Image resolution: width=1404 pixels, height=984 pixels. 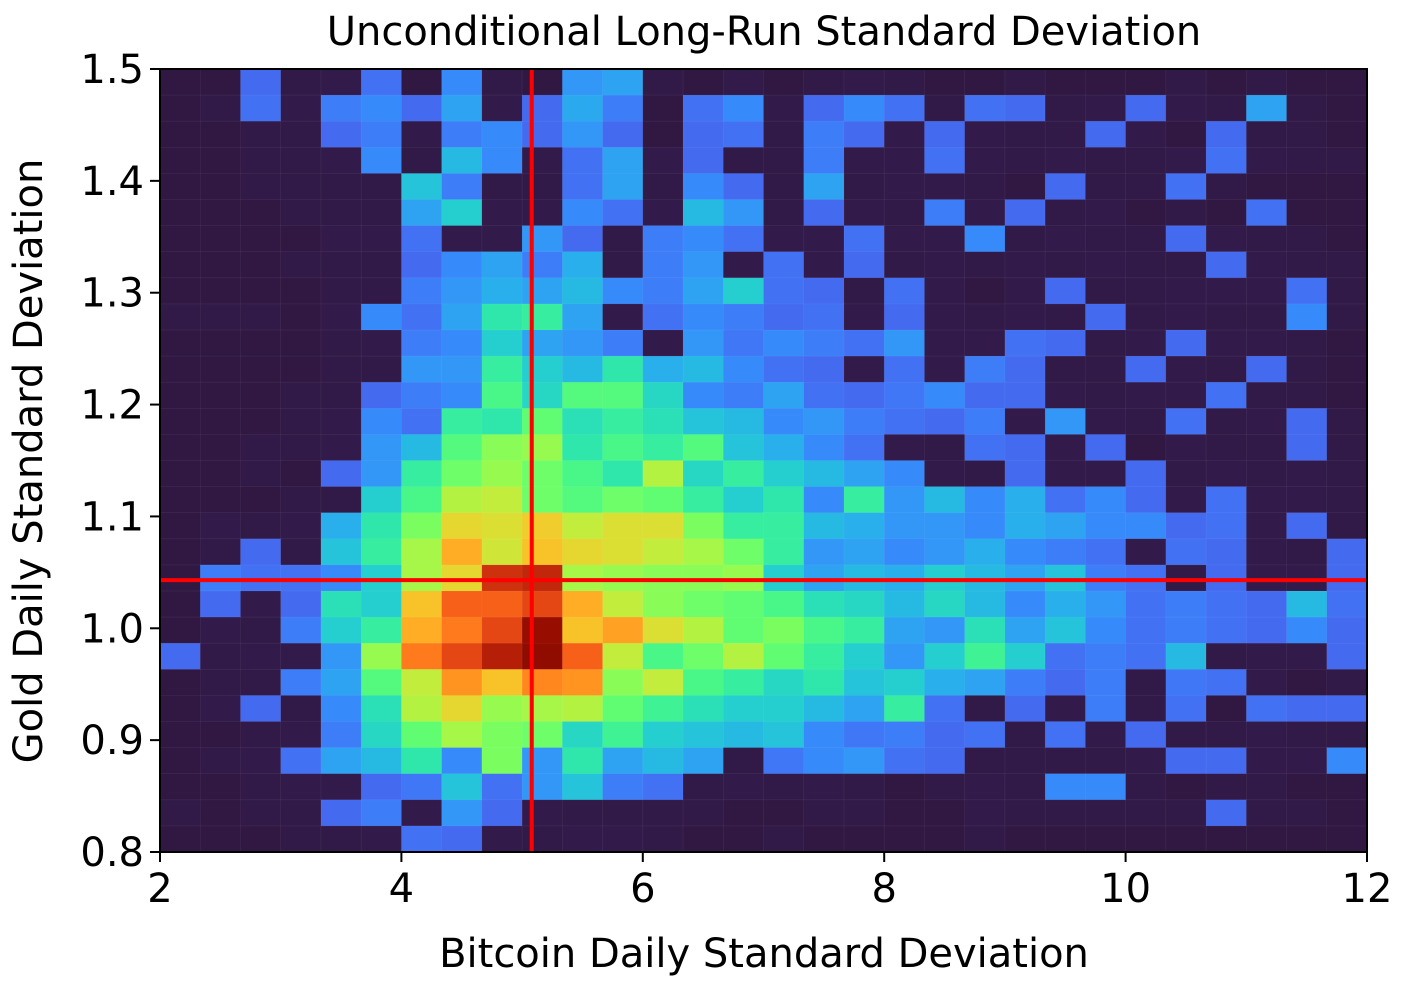 What do you see at coordinates (642, 889) in the screenshot?
I see `x-tick-label: 6` at bounding box center [642, 889].